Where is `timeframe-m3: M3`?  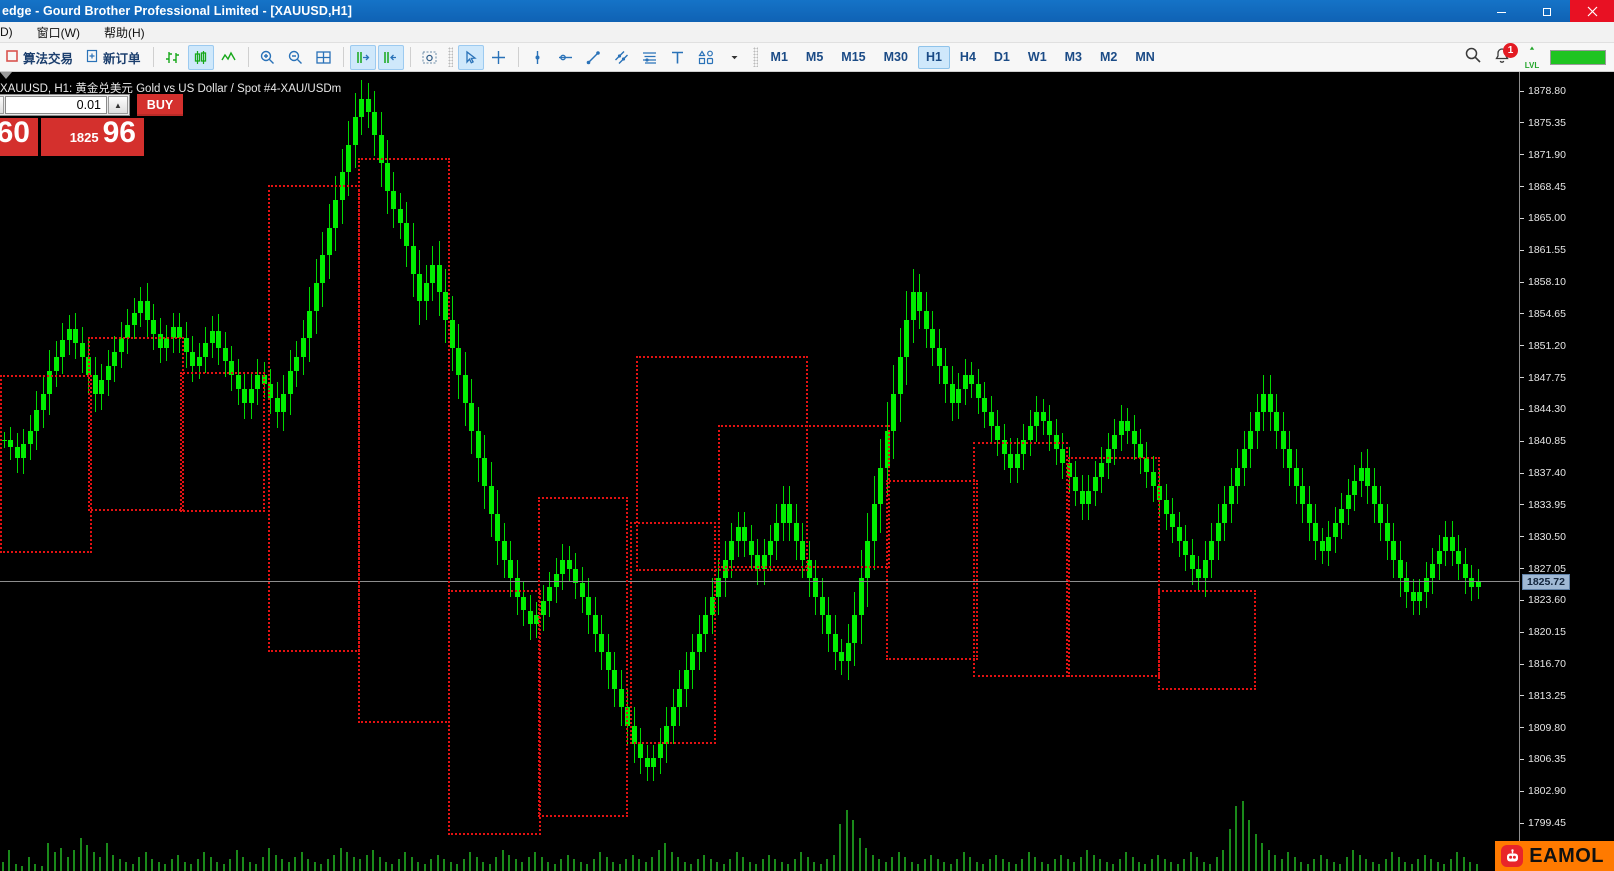
timeframe-m3: M3 is located at coordinates (1073, 57).